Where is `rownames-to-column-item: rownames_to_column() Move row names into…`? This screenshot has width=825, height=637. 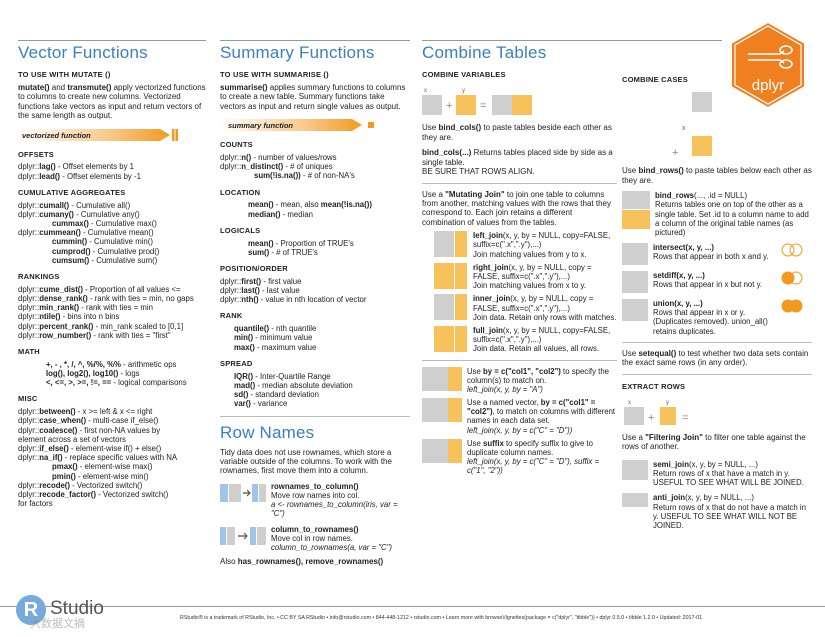 rownames-to-column-item: rownames_to_column() Move row names into… is located at coordinates (315, 500).